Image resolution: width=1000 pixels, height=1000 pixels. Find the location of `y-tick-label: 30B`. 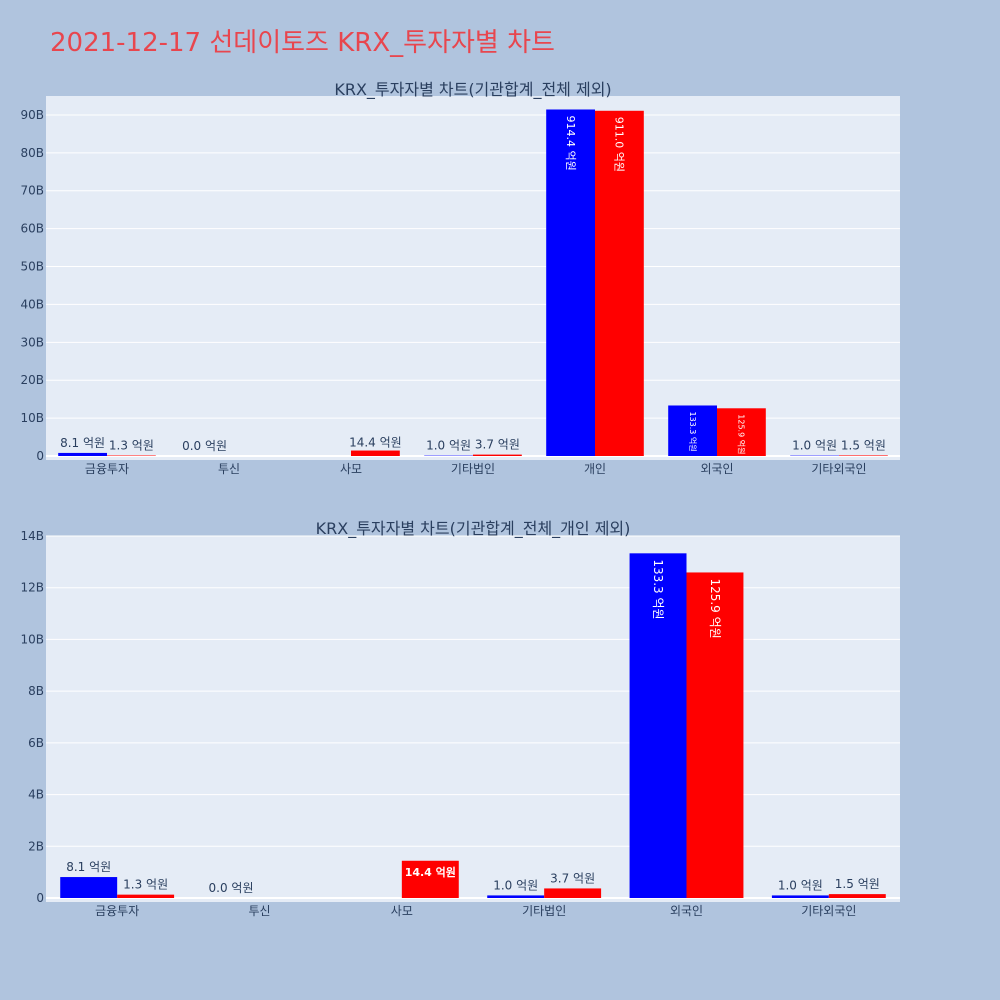

y-tick-label: 30B is located at coordinates (32, 342).